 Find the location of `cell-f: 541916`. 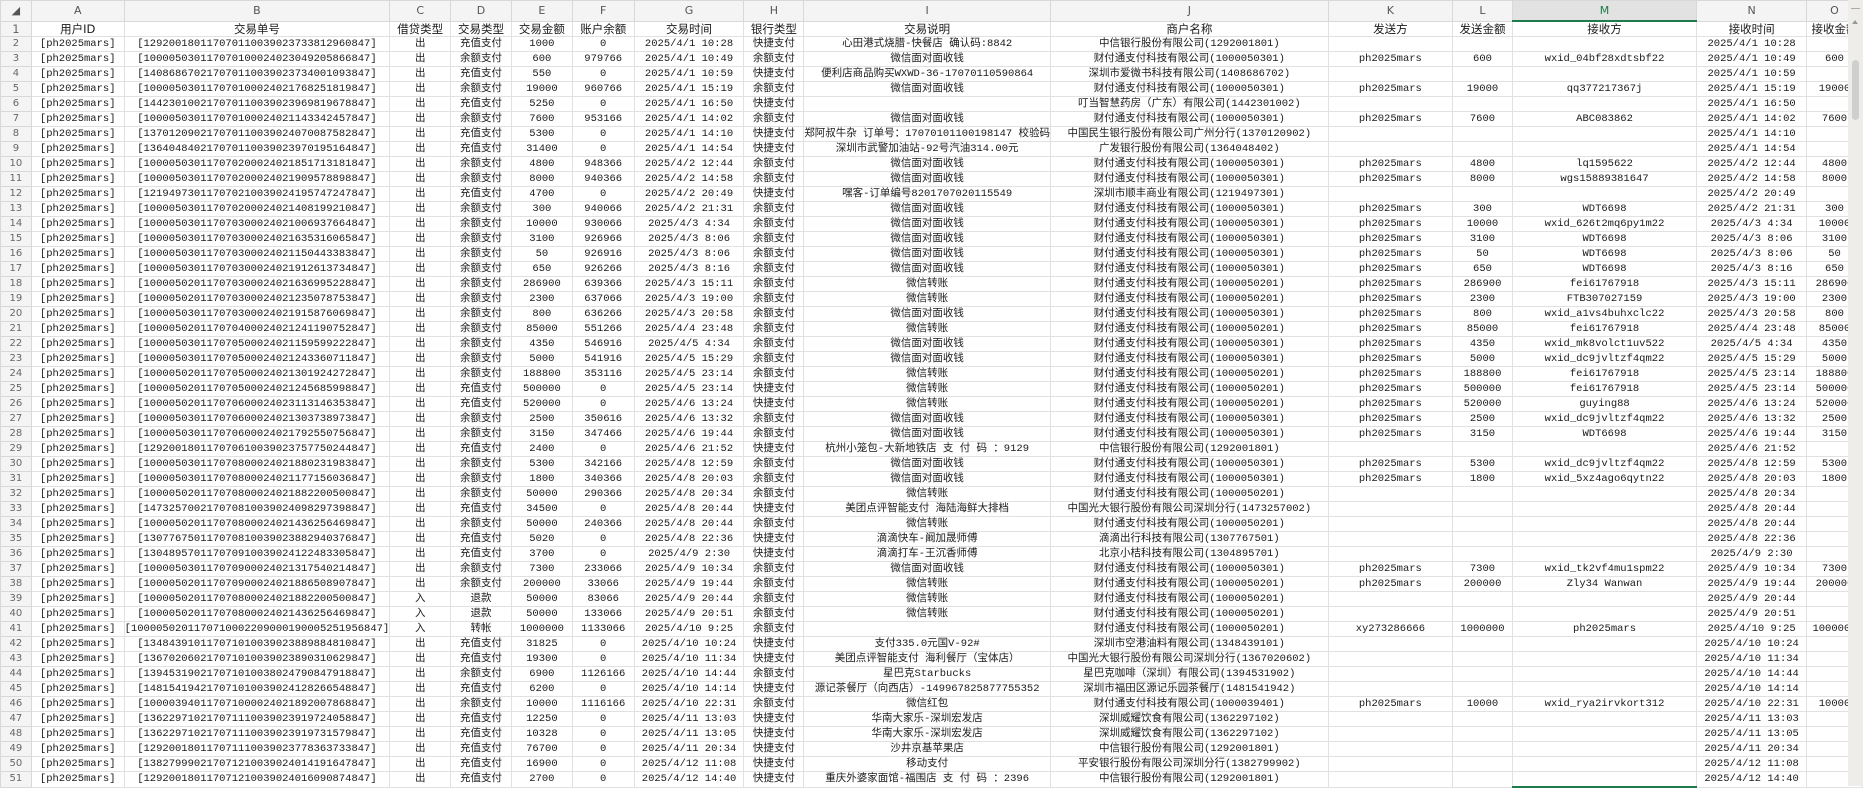

cell-f: 541916 is located at coordinates (603, 359).